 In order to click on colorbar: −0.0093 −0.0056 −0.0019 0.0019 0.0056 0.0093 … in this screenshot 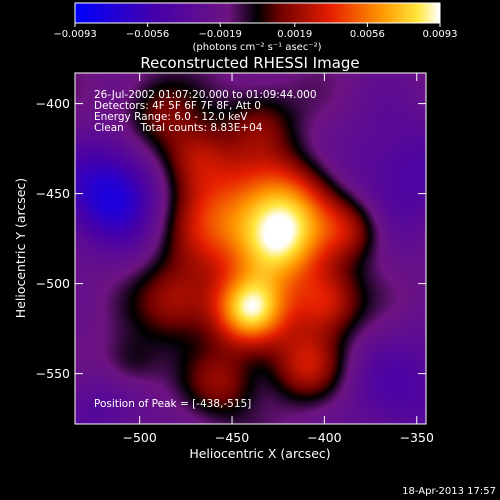, I will do `click(255, 27)`.